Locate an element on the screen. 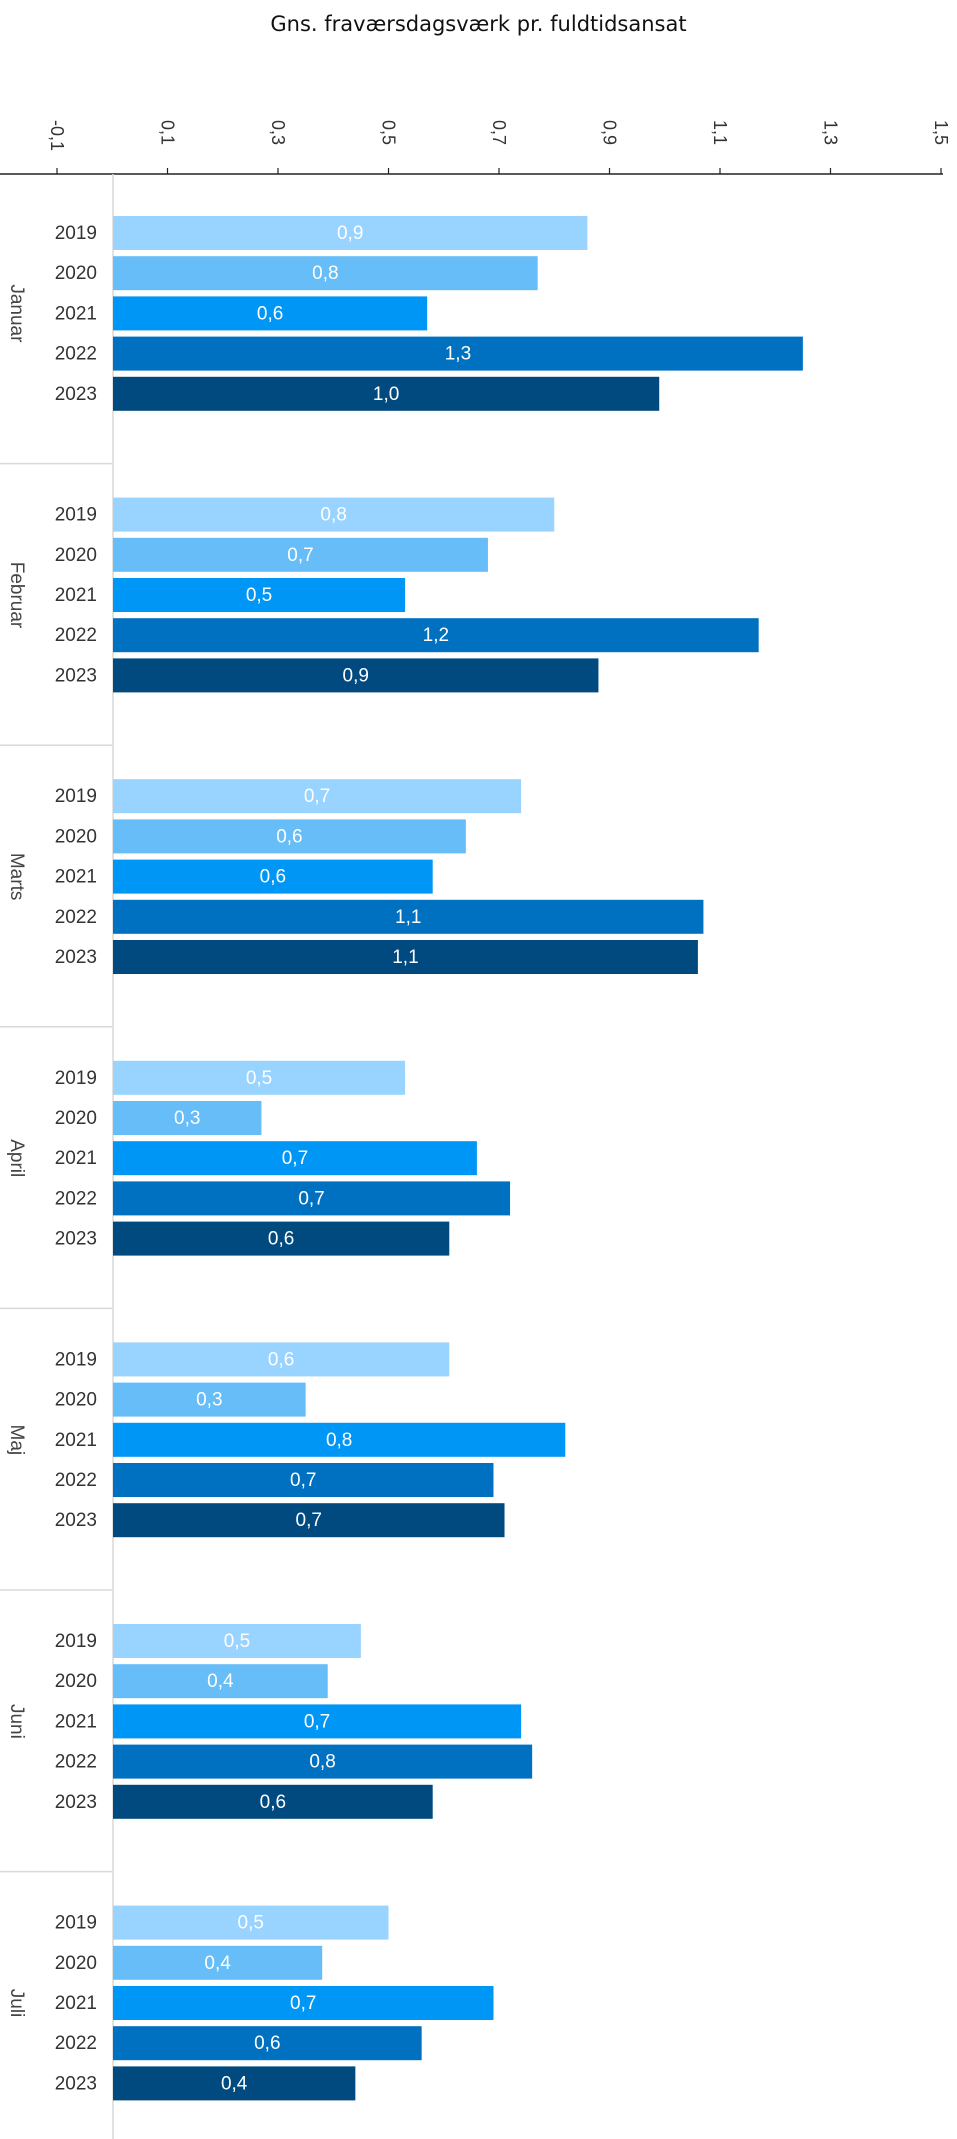 The height and width of the screenshot is (2139, 957). x-tick-label: 1,5 is located at coordinates (941, 132).